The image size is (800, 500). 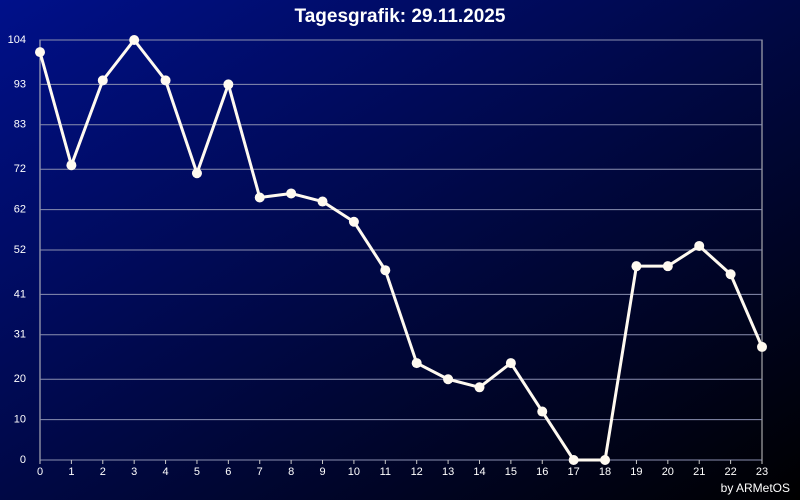 I want to click on y-tick-label: 62, so click(x=20, y=210).